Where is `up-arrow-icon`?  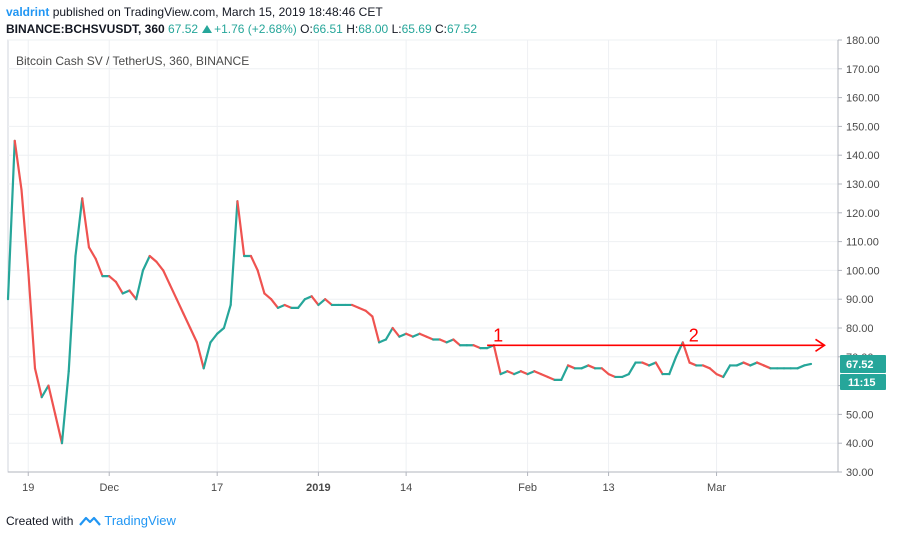 up-arrow-icon is located at coordinates (207, 29).